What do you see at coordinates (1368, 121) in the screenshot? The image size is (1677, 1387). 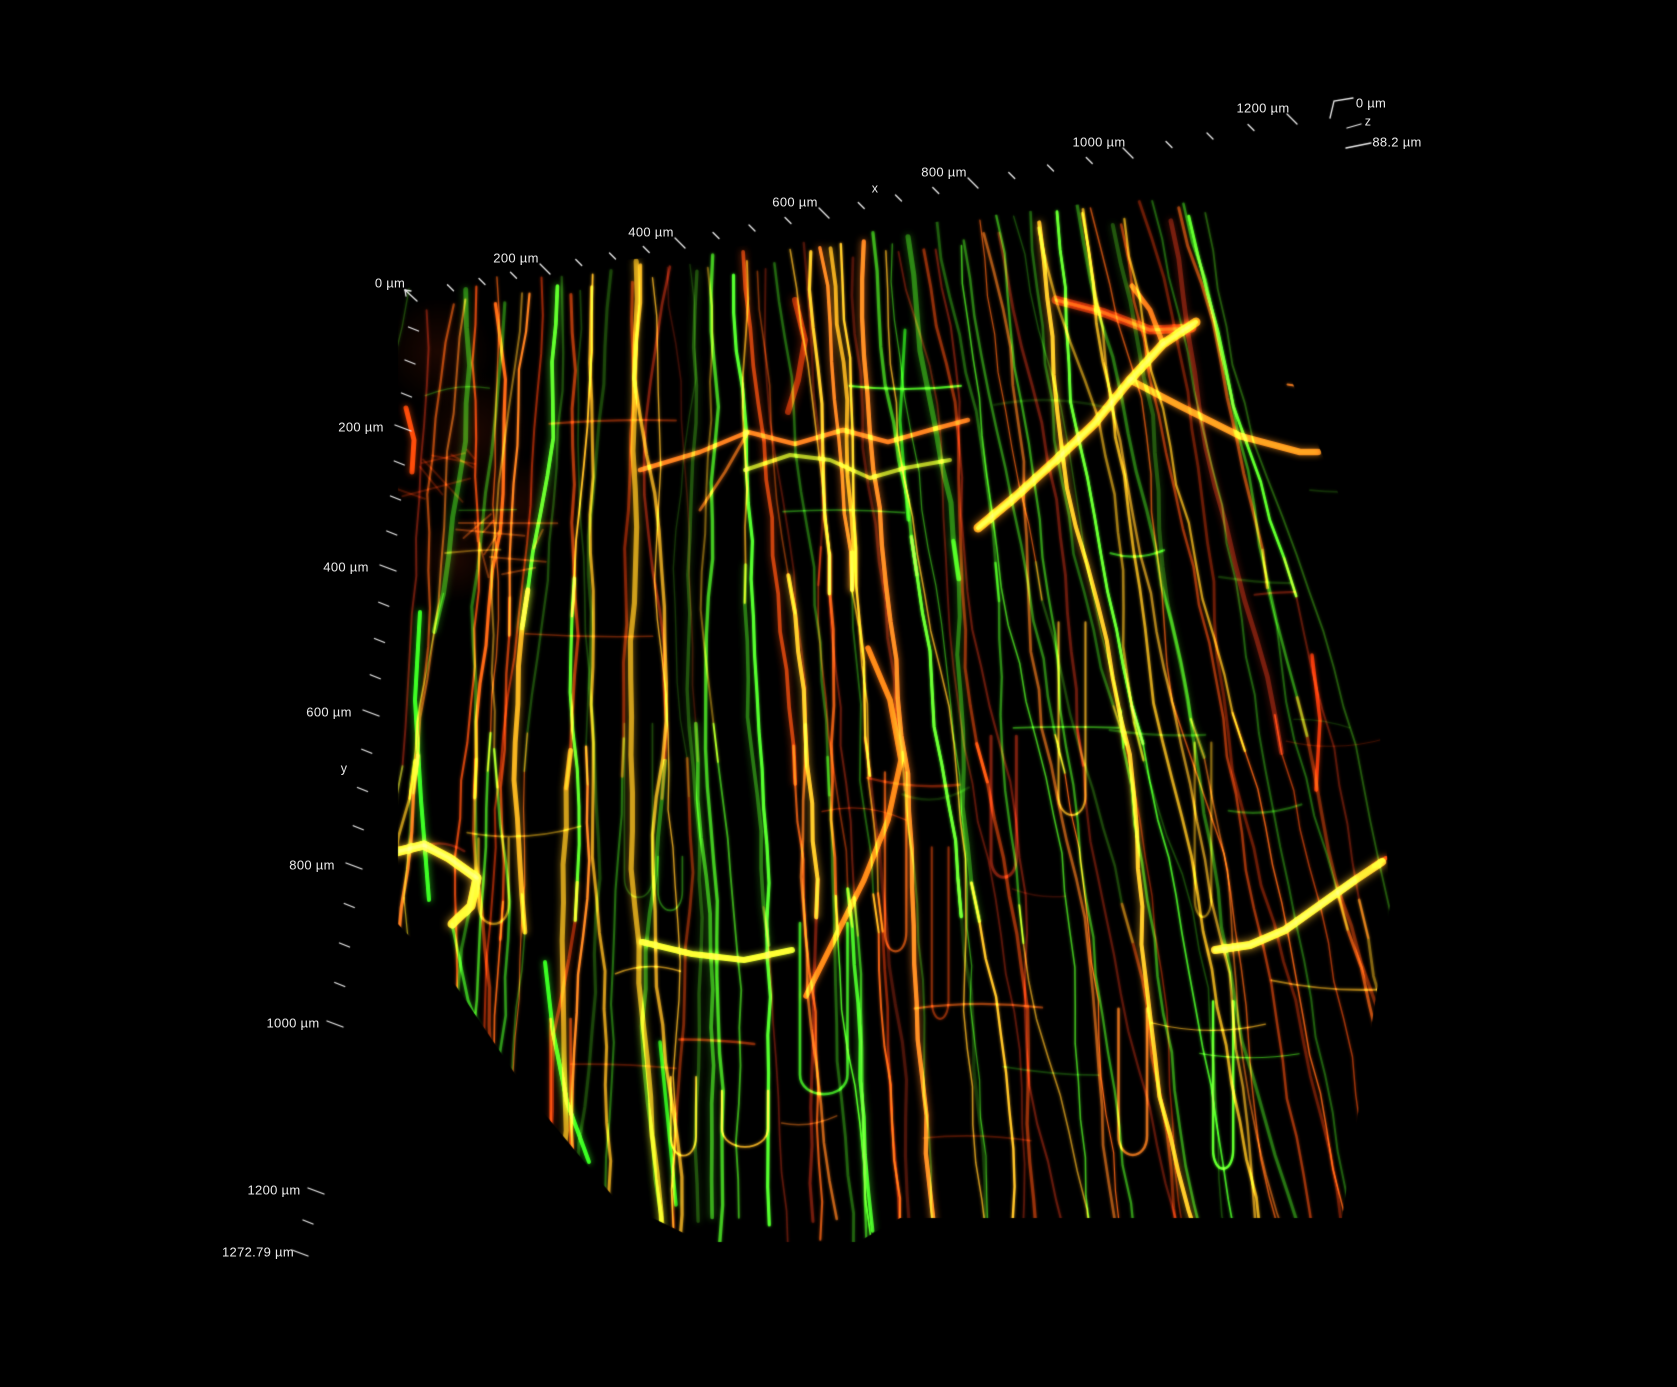 I see `z-axis-title: z` at bounding box center [1368, 121].